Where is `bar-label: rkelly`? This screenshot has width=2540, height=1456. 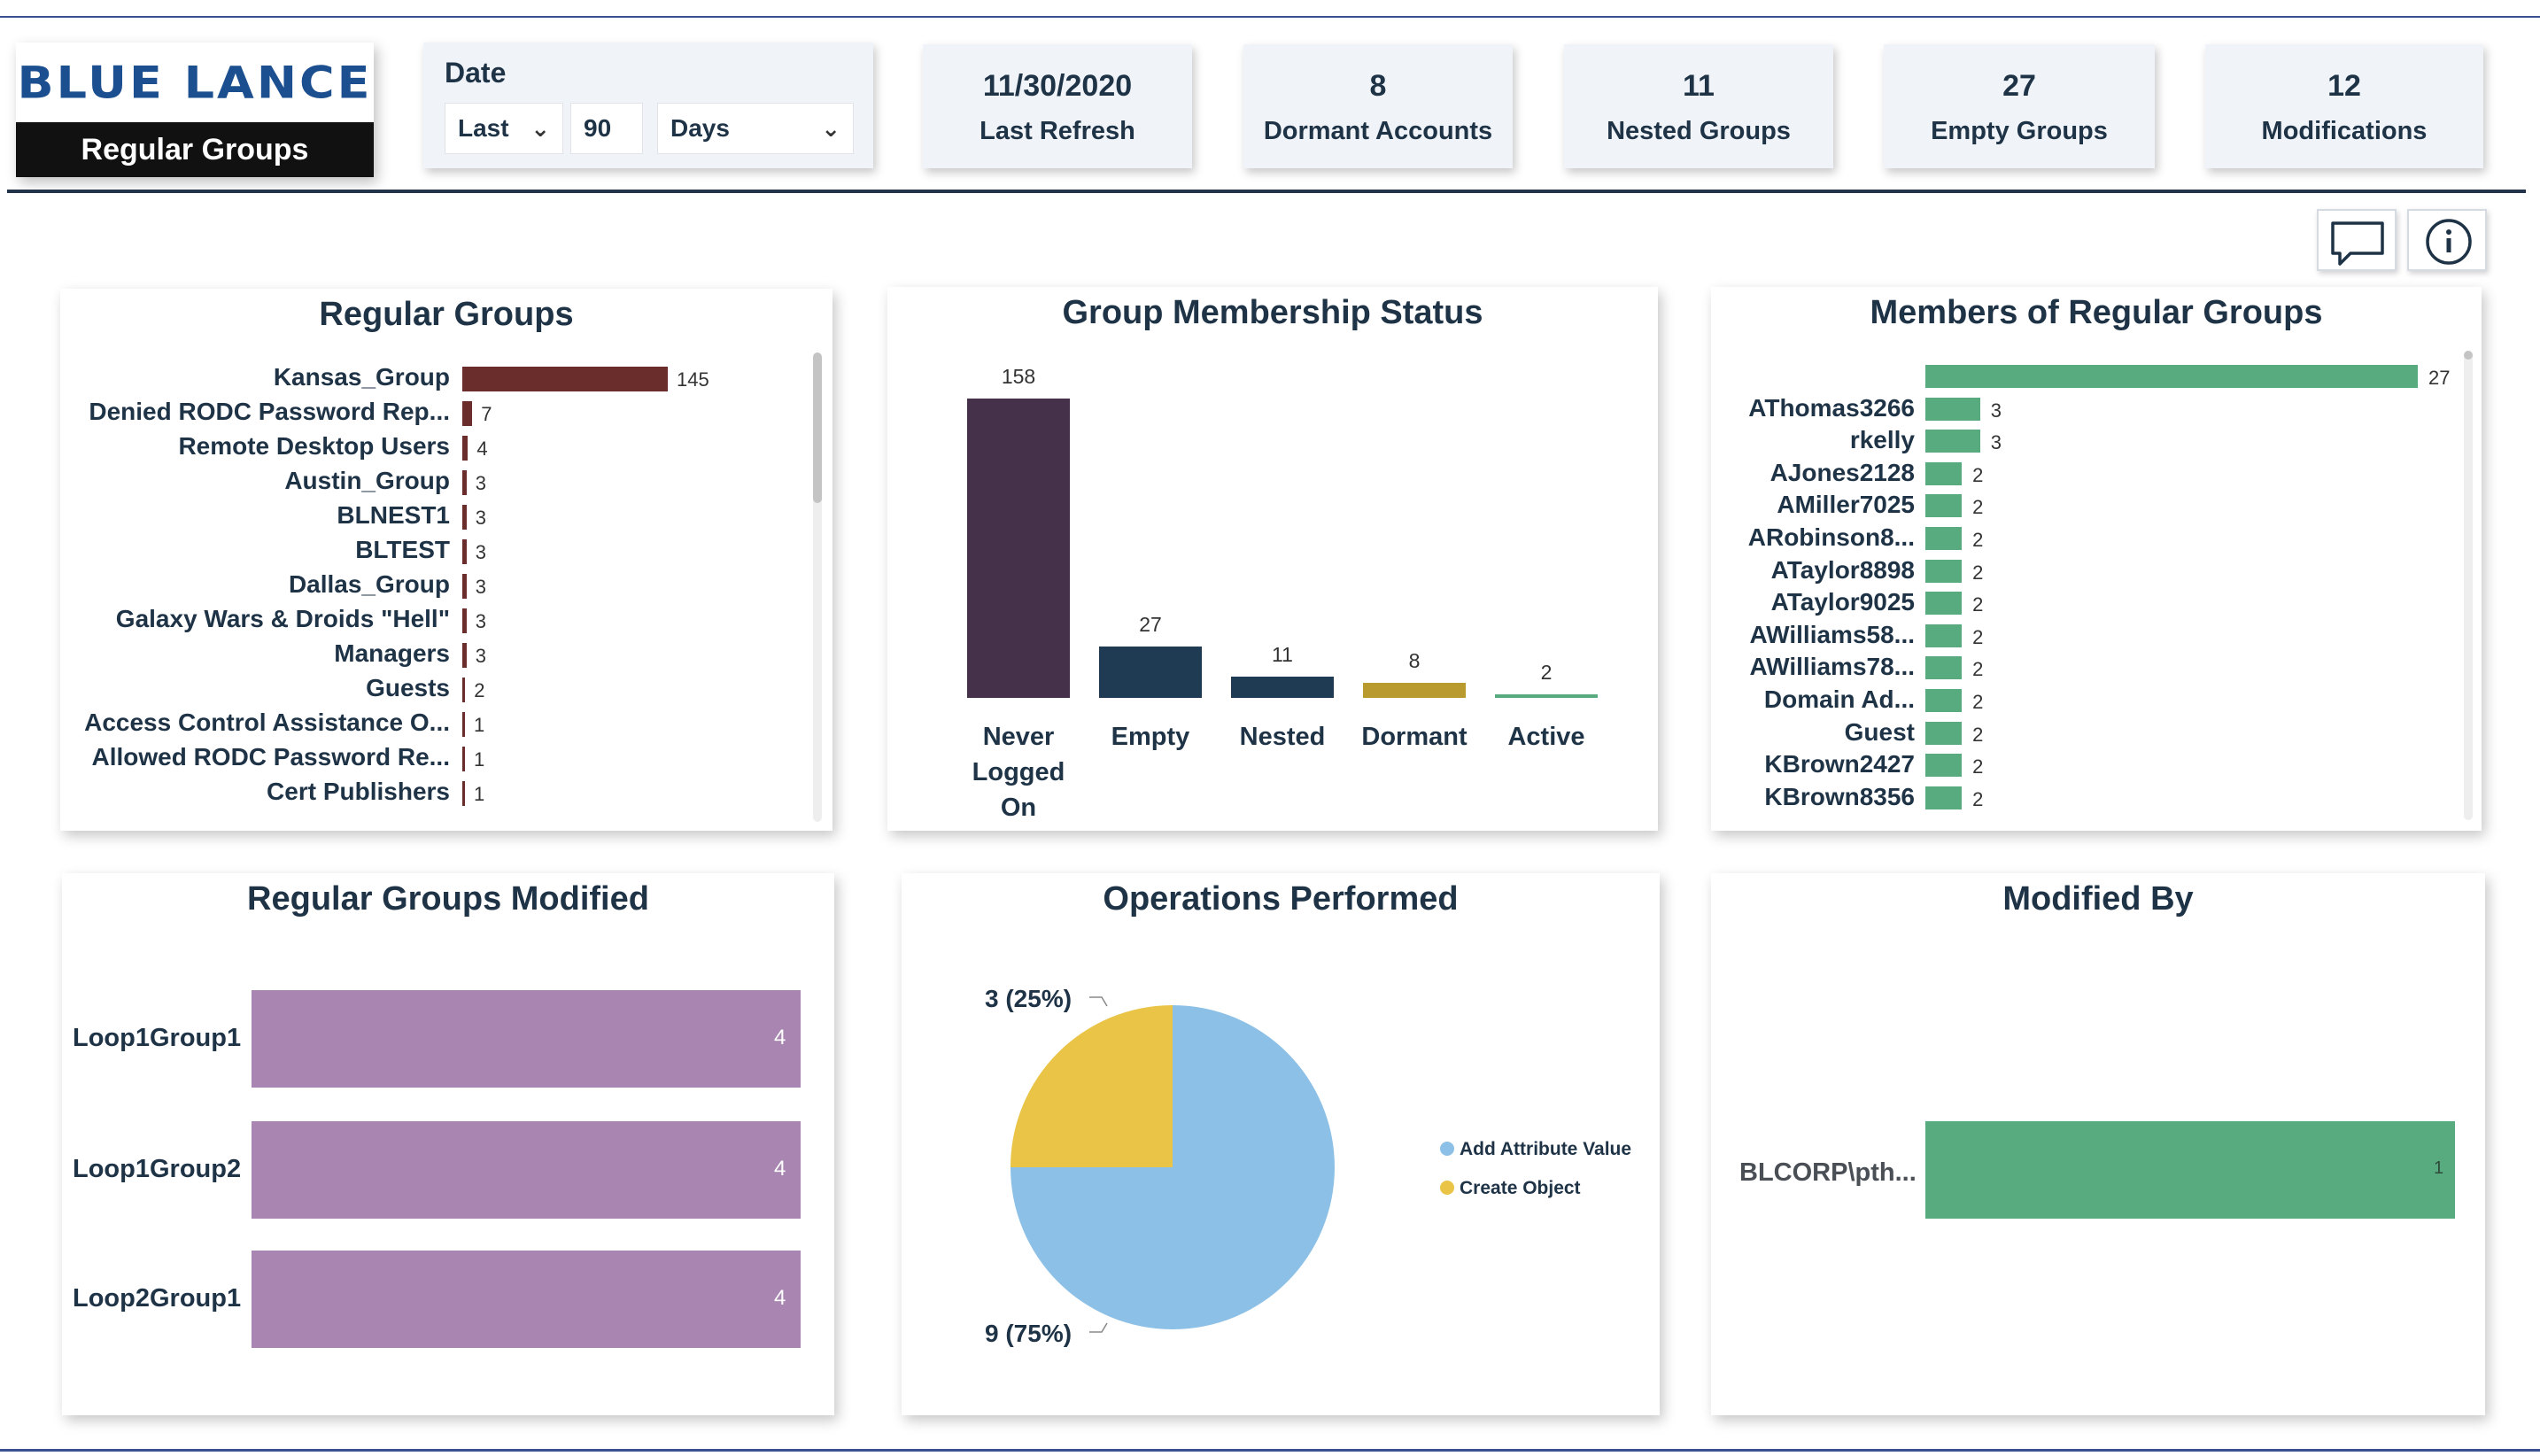
bar-label: rkelly is located at coordinates (1882, 440).